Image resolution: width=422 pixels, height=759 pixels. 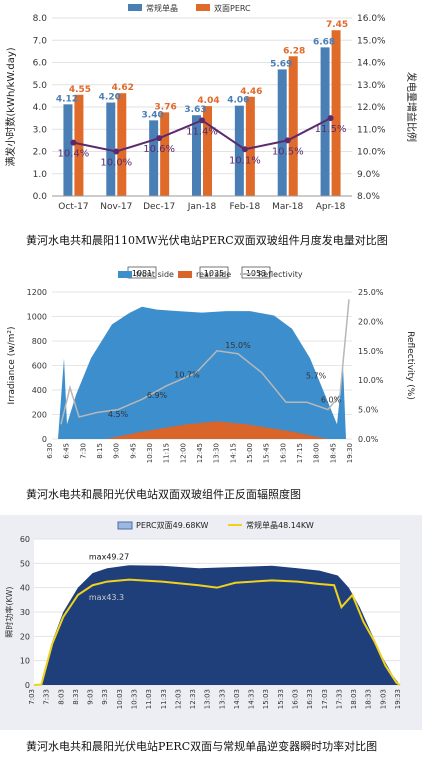 What do you see at coordinates (80, 90) in the screenshot?
I see `bar-value-label: 4.55` at bounding box center [80, 90].